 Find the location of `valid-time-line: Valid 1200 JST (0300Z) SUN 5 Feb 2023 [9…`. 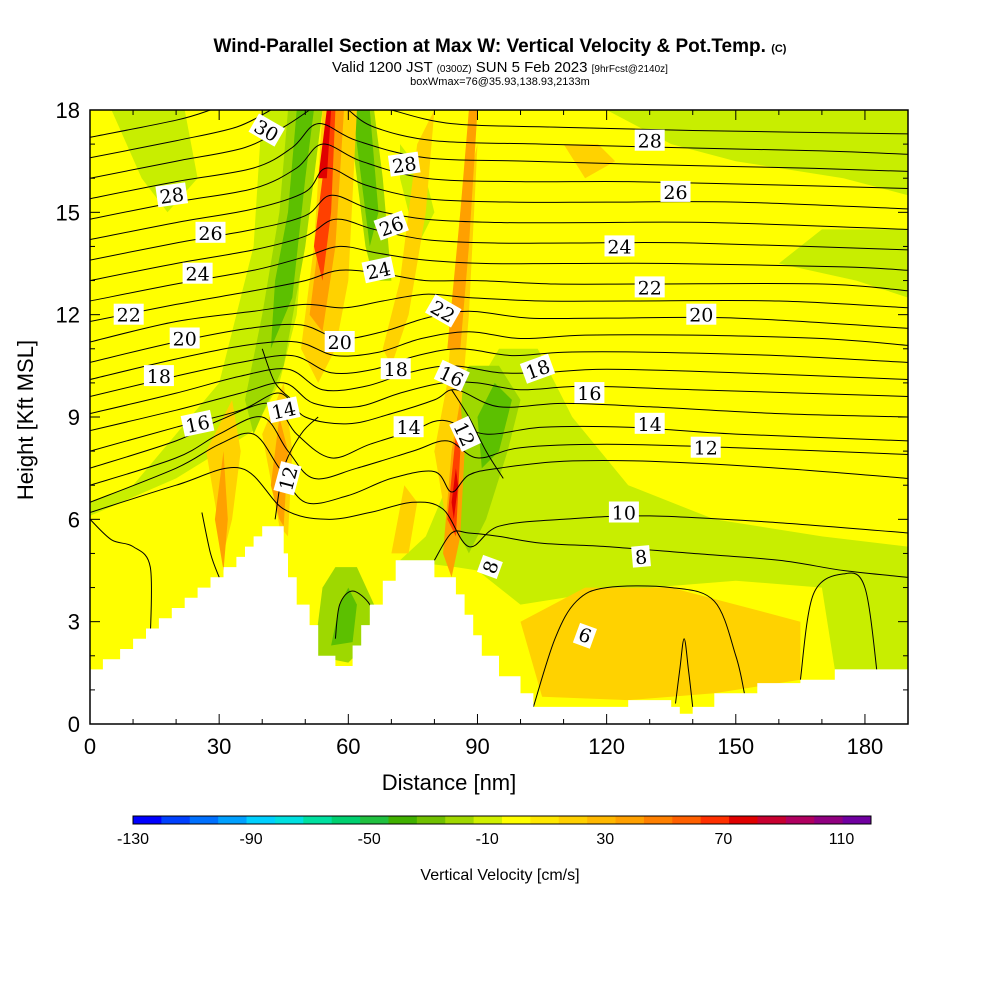

valid-time-line: Valid 1200 JST (0300Z) SUN 5 Feb 2023 [9… is located at coordinates (500, 68).